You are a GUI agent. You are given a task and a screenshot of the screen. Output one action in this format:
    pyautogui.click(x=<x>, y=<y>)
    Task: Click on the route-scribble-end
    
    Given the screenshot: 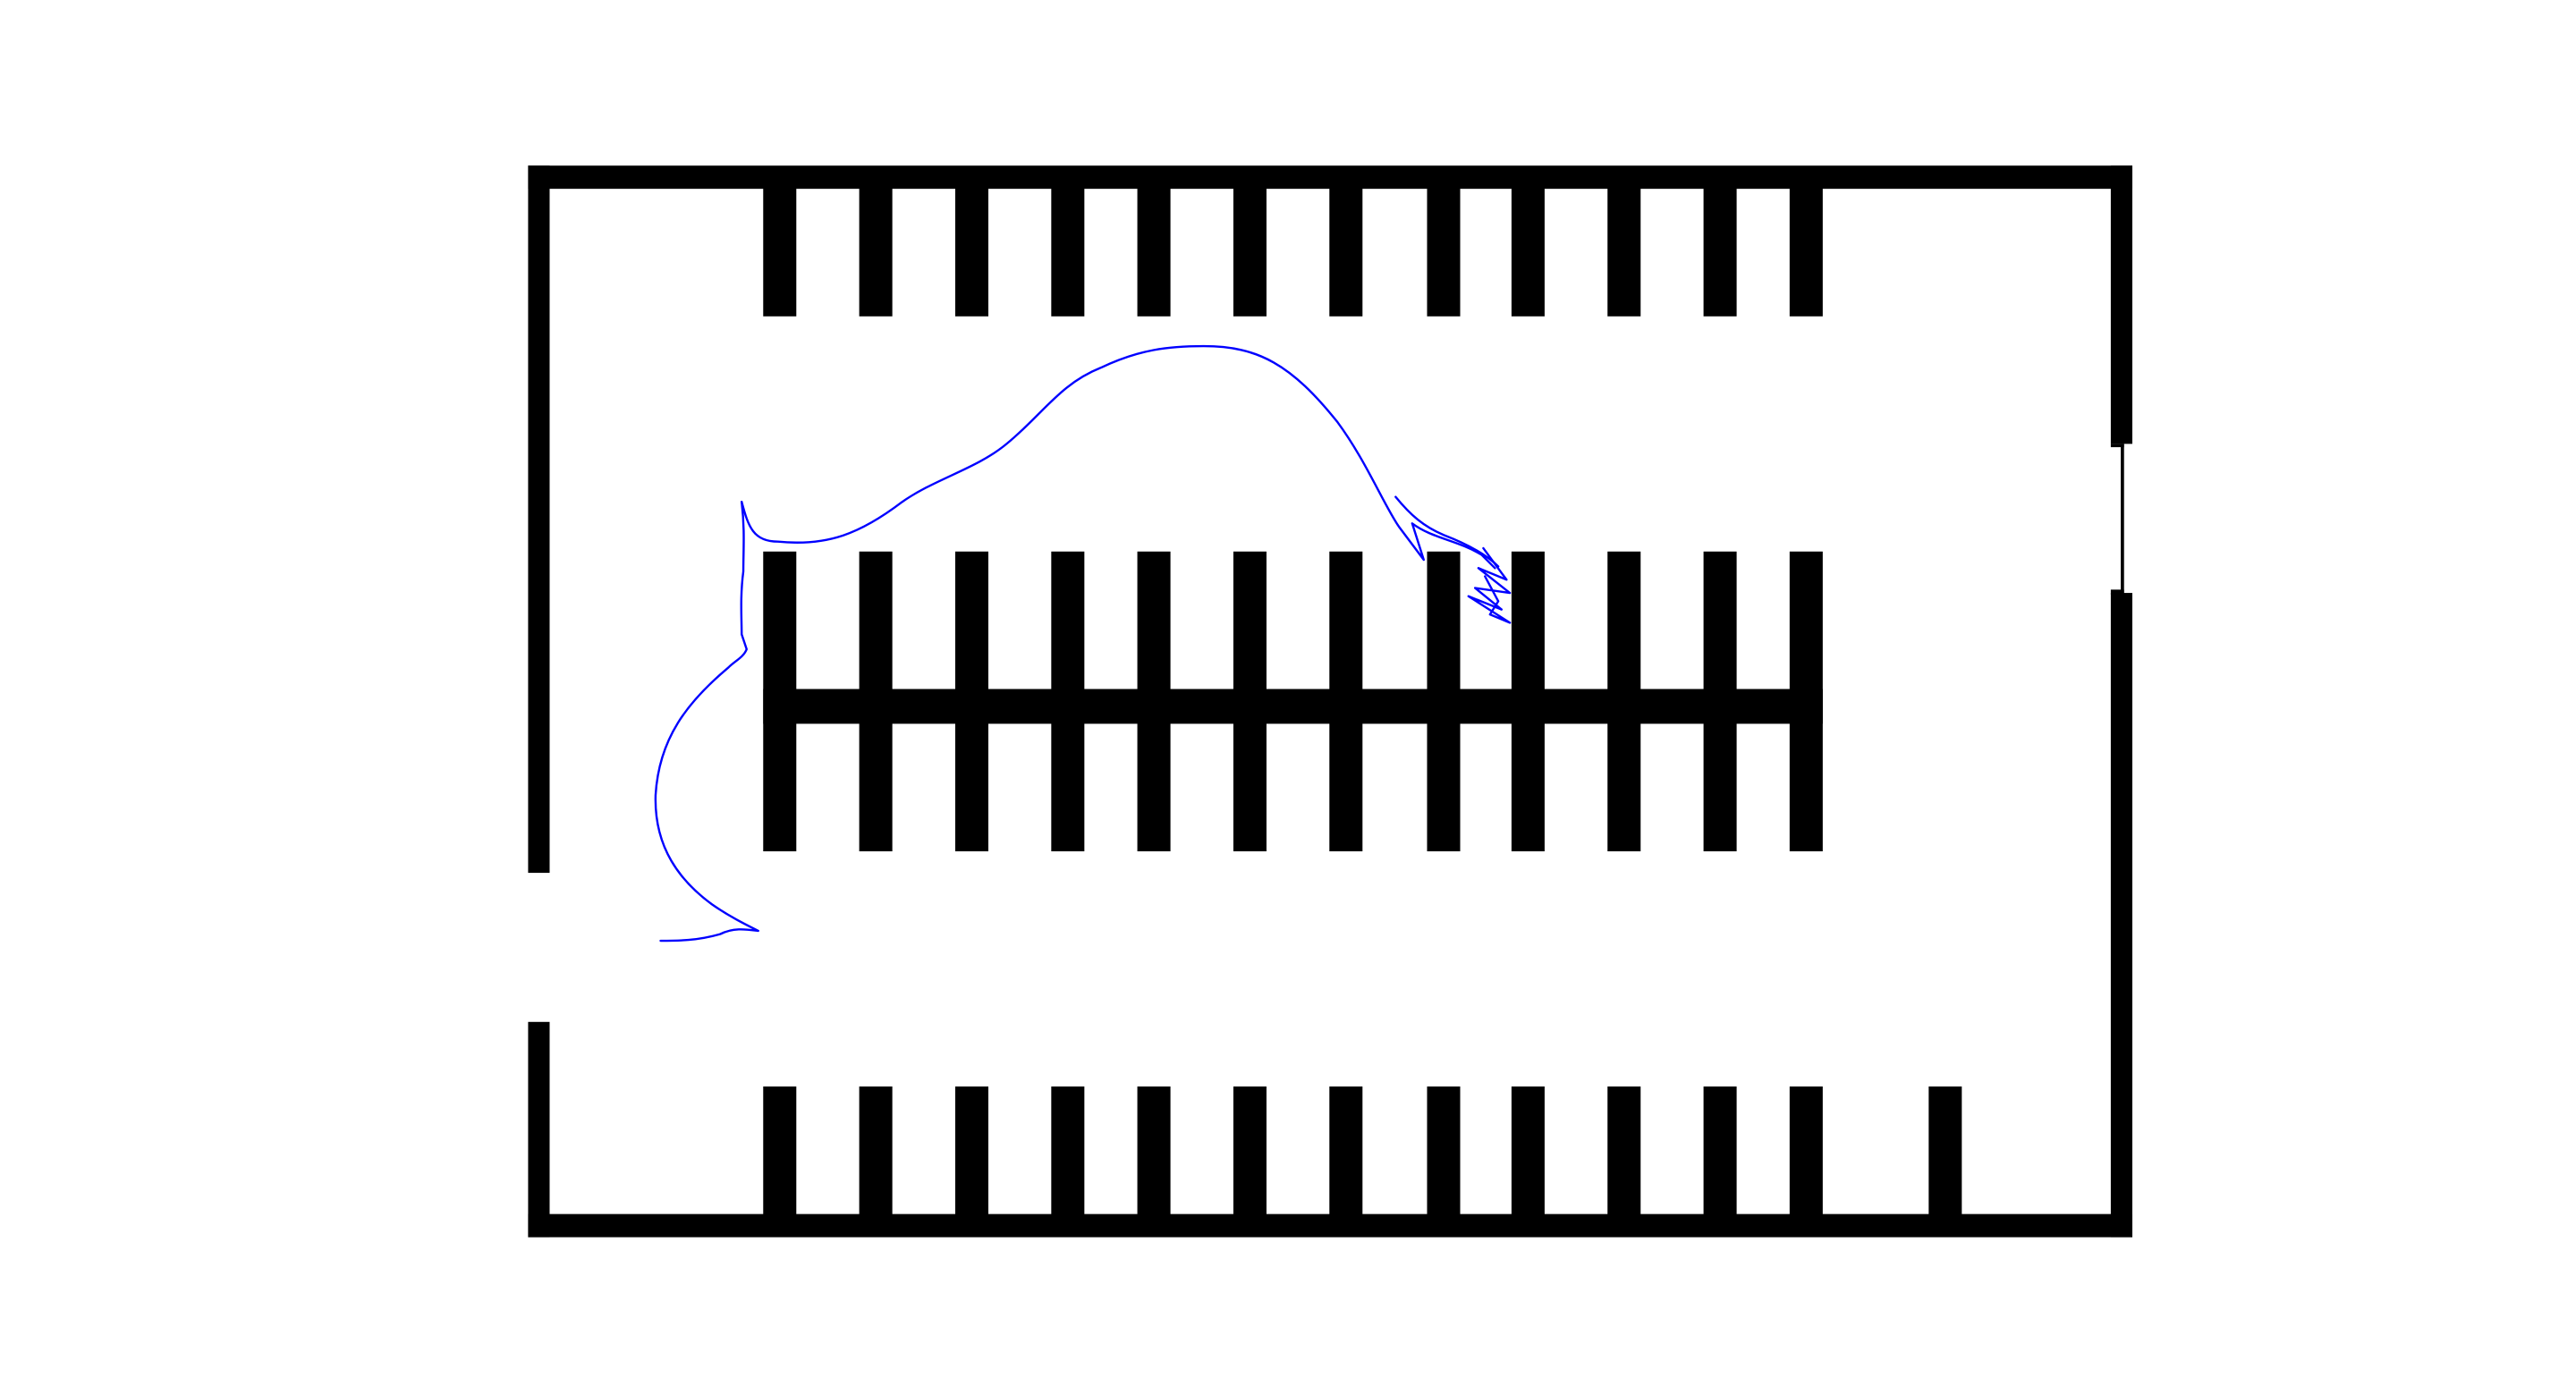 What is the action you would take?
    pyautogui.click(x=1489, y=585)
    